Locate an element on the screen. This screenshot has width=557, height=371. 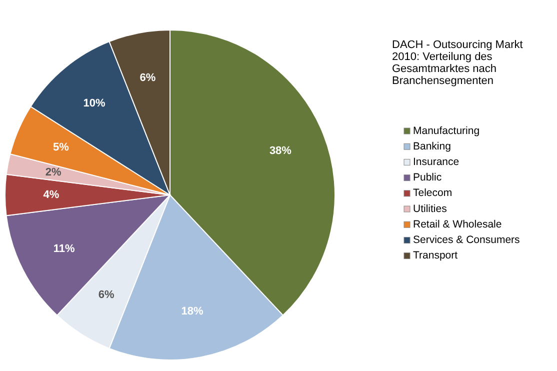
legend-label: Utilities is located at coordinates (430, 208).